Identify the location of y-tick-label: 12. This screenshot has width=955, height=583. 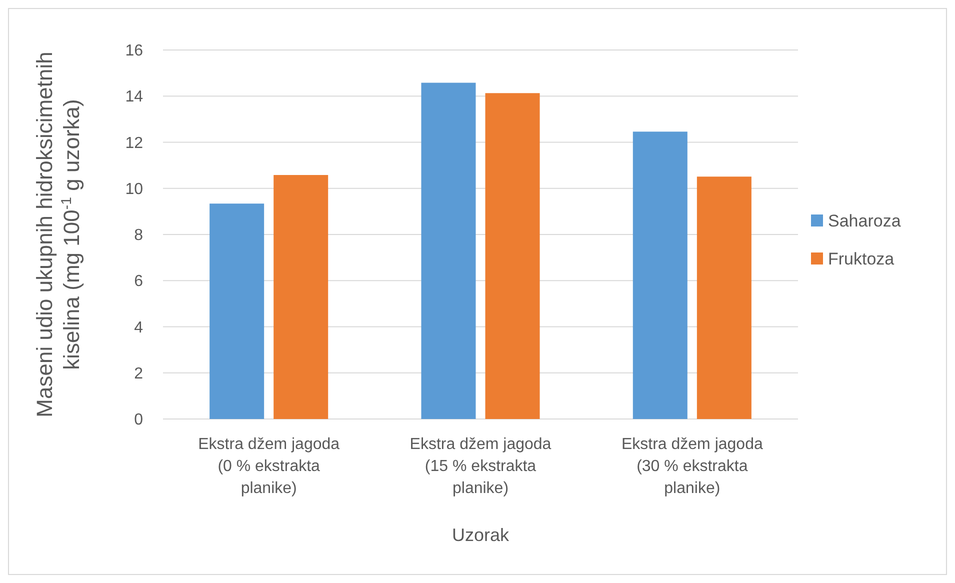
(134, 143).